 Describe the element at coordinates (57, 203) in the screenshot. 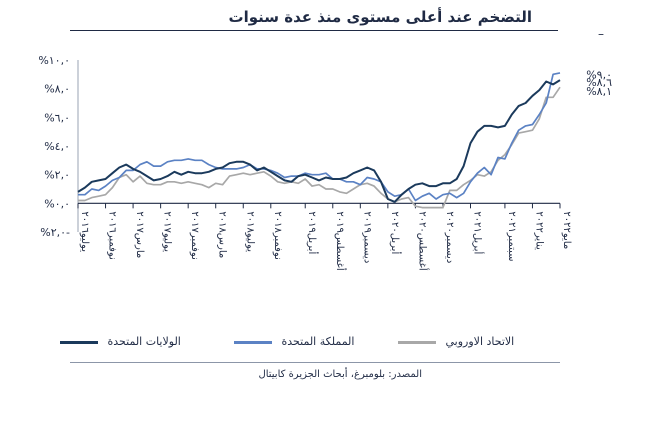

I see `y-tick-label: %٠,٠` at that location.